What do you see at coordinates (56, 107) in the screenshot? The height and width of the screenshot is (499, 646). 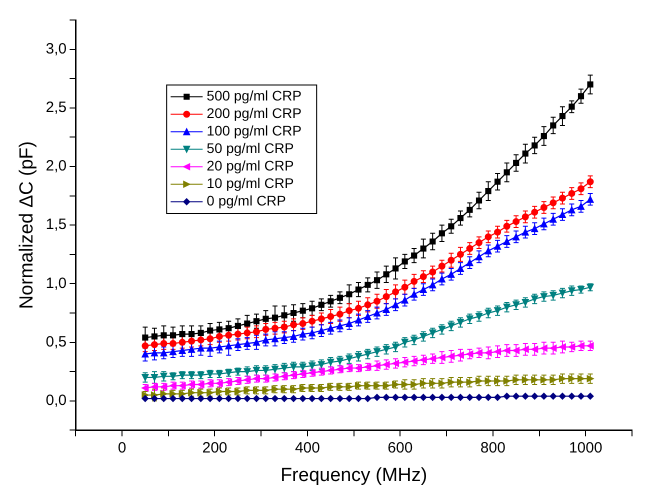 I see `y-tick-label: 2,5` at bounding box center [56, 107].